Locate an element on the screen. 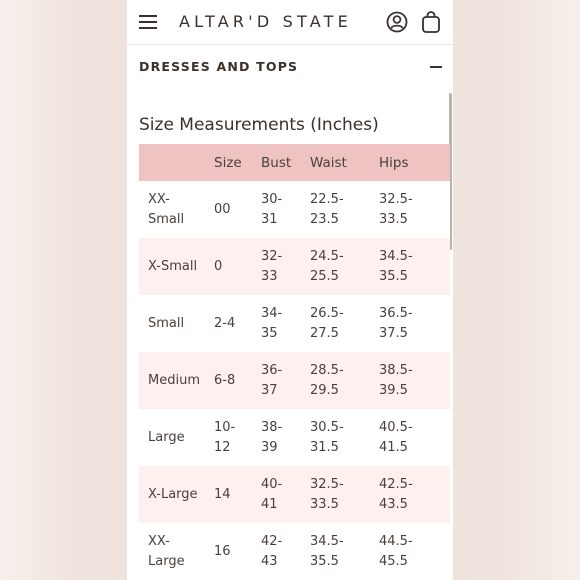 The width and height of the screenshot is (580, 580). bust-value: 41 is located at coordinates (269, 504).